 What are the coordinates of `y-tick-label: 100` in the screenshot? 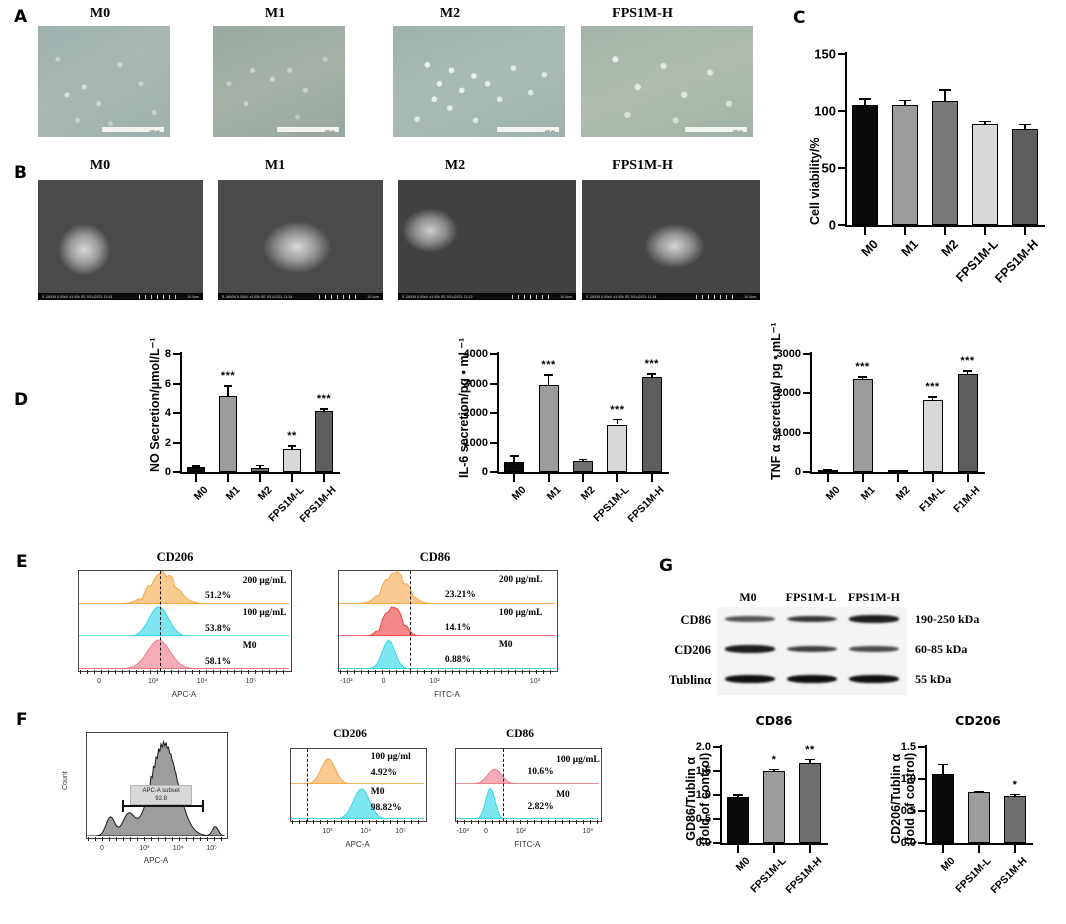 It's located at (825, 111).